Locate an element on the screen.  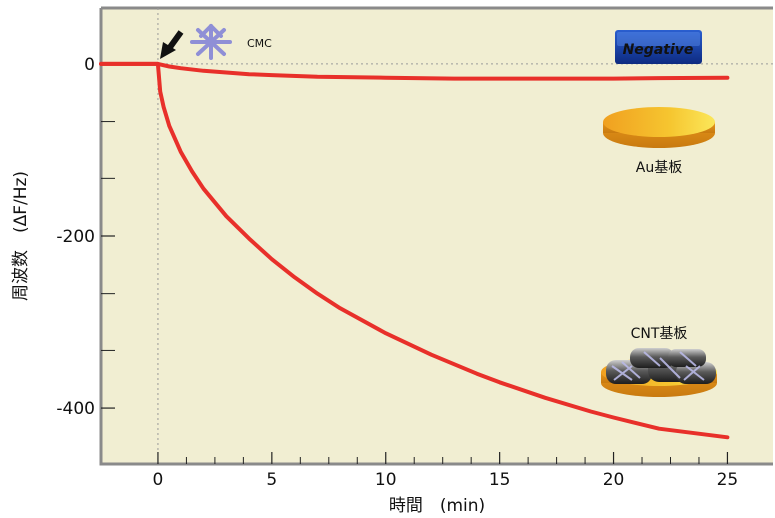
au-substrate-icon is located at coordinates (659, 127).